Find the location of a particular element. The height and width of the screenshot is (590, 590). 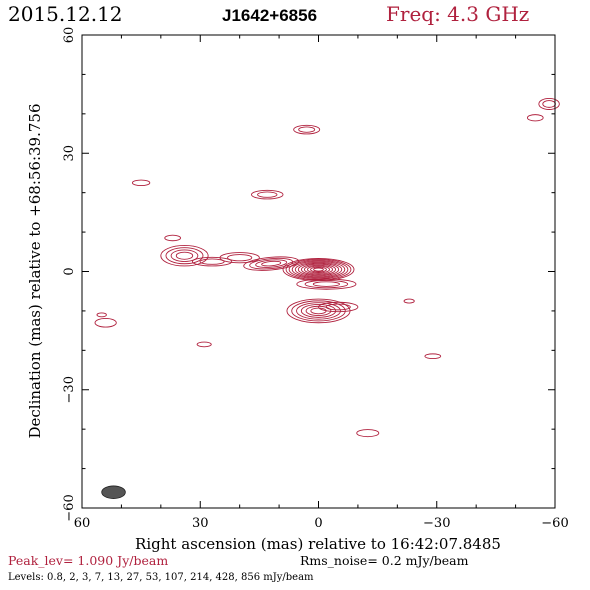

source-name: J1642+6856 is located at coordinates (270, 15).